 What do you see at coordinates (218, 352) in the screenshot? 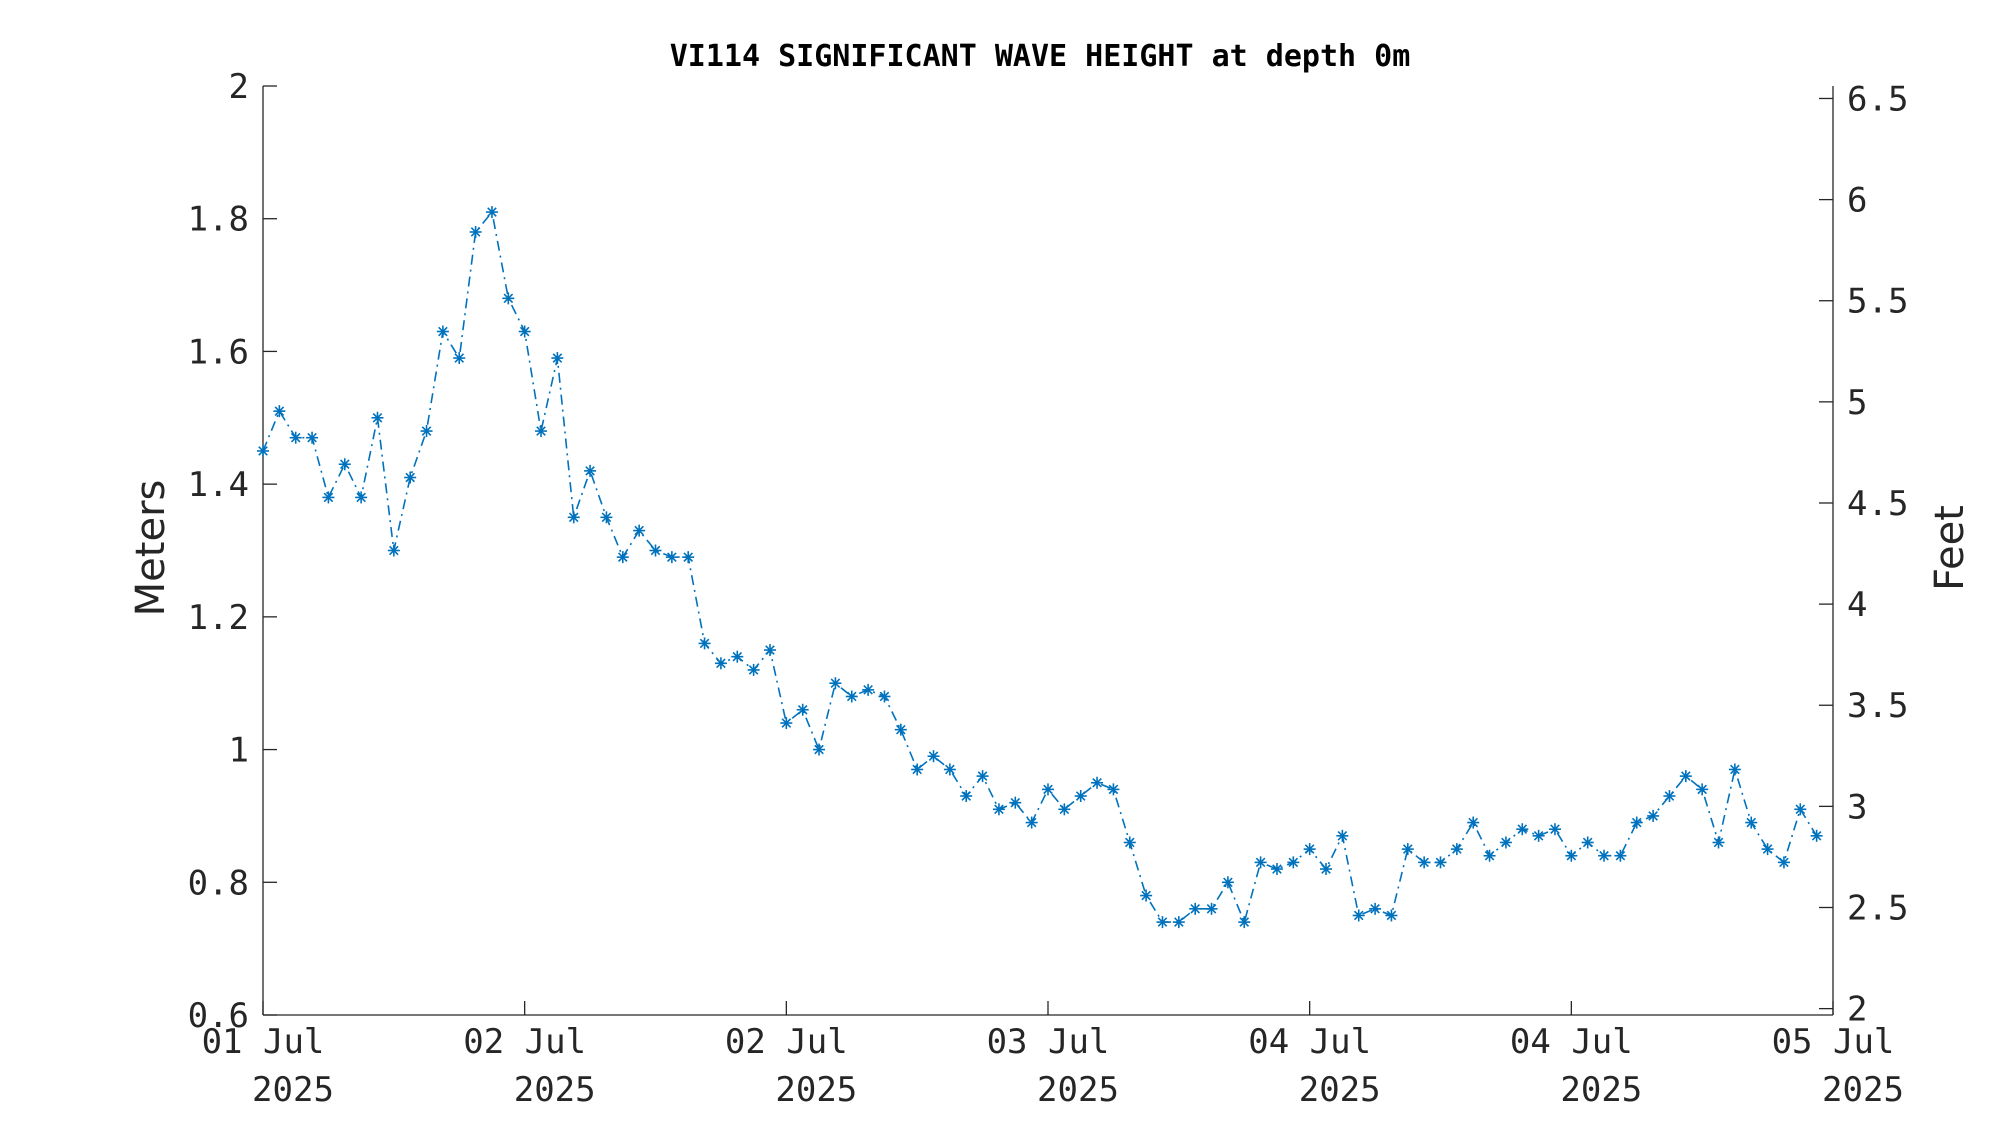
I see `left-y-tick-label: 1.6` at bounding box center [218, 352].